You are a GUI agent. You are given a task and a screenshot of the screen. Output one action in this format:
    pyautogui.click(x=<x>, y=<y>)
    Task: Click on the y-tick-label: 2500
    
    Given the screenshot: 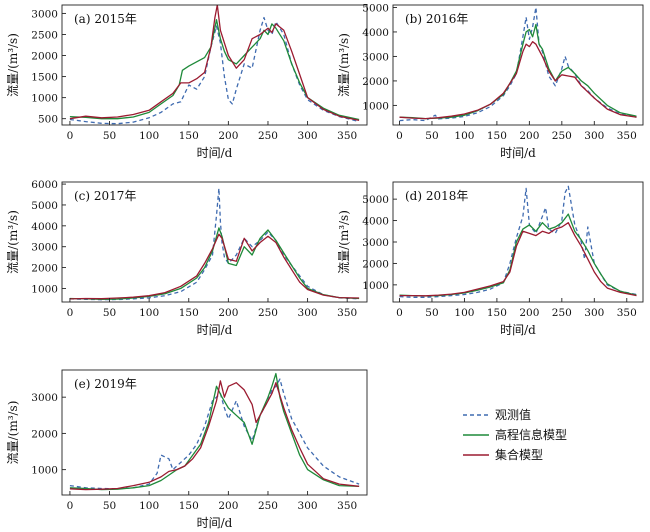 What is the action you would take?
    pyautogui.click(x=44, y=35)
    